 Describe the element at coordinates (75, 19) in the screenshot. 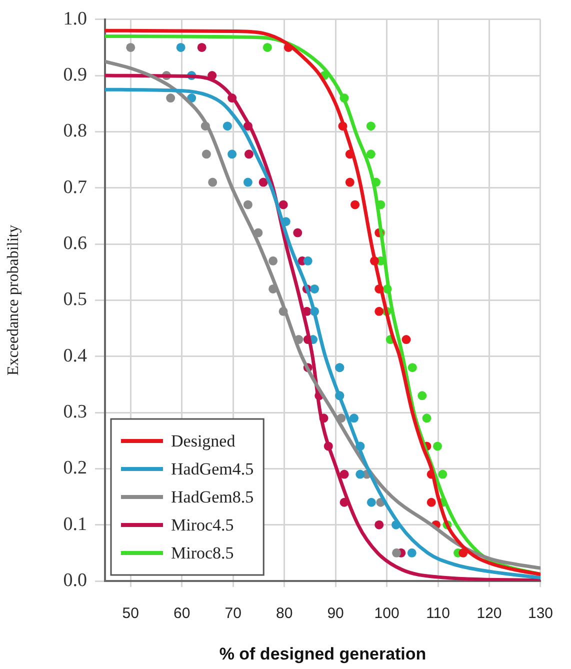

I see `y-tick-label: 1.0` at that location.